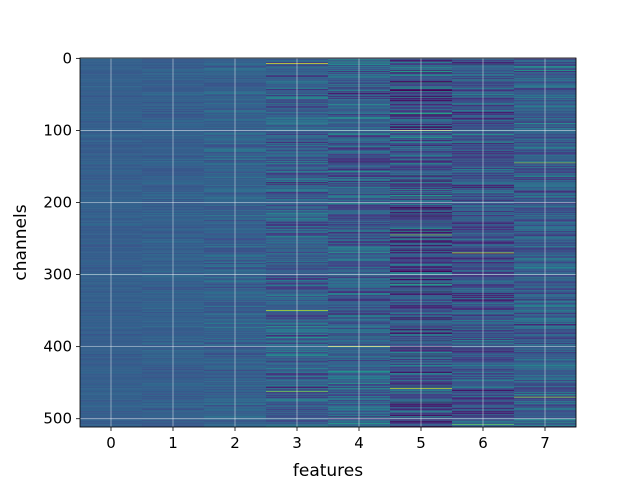 This screenshot has height=480, width=640. Describe the element at coordinates (328, 470) in the screenshot. I see `x-axis-label: features` at that location.